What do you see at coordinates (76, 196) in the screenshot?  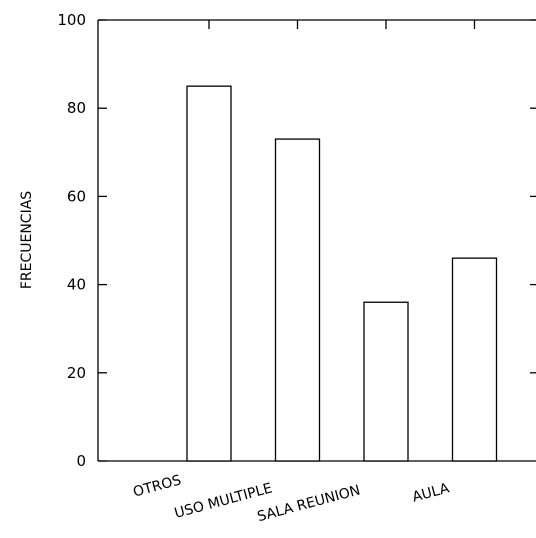 I see `y-tick-label: 60` at bounding box center [76, 196].